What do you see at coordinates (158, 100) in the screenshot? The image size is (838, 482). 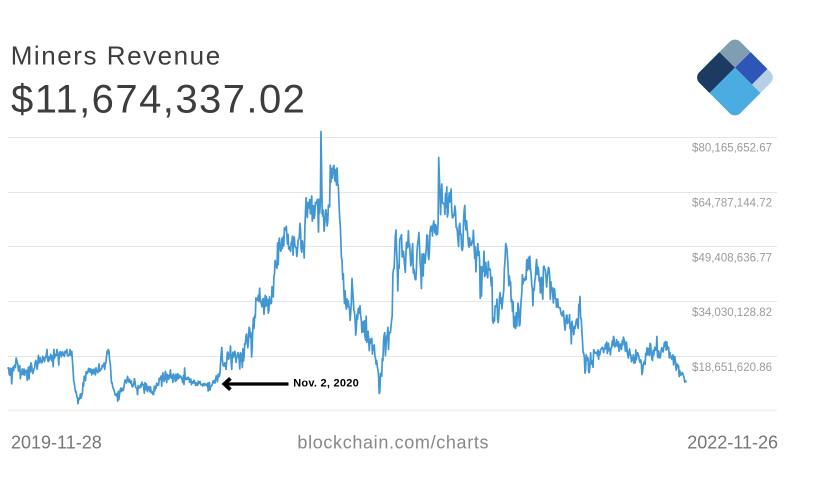 I see `svg-text: $11,674,337.02` at bounding box center [158, 100].